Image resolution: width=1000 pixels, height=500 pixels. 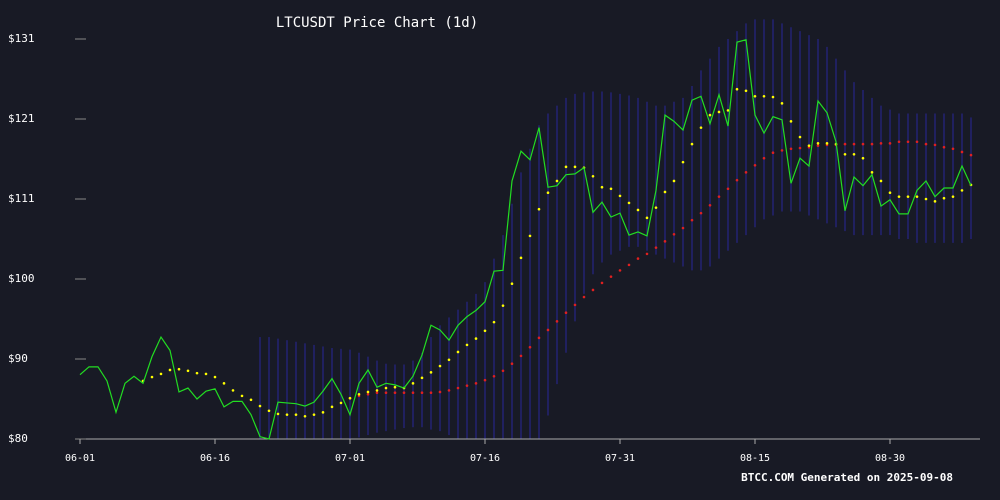 What do you see at coordinates (620, 458) in the screenshot?
I see `x-tick-label: 07-31` at bounding box center [620, 458].